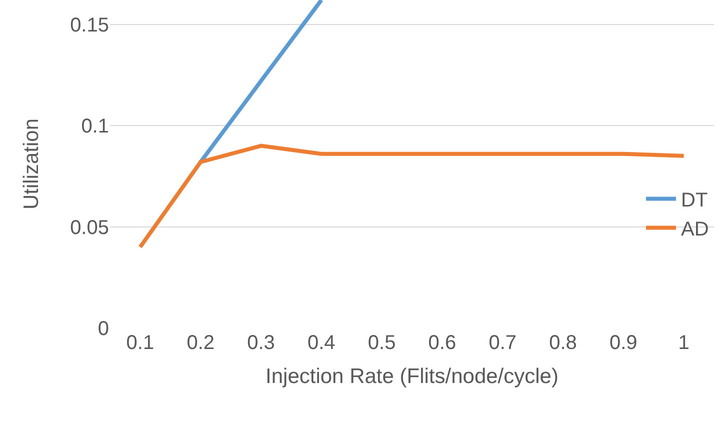 This screenshot has height=431, width=719. What do you see at coordinates (502, 343) in the screenshot?
I see `x-tick-label: 0.7` at bounding box center [502, 343].